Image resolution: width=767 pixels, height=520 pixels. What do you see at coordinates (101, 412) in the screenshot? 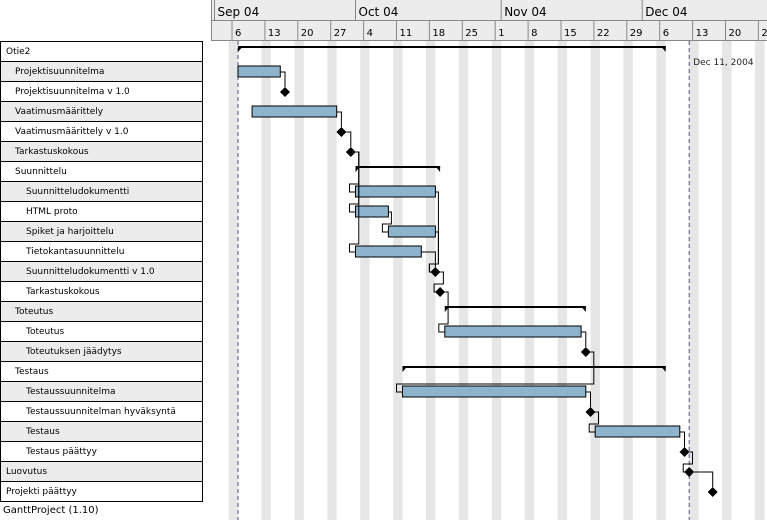
I see `task-row: Testaussuunnitelman hyväksyntä` at bounding box center [101, 412].